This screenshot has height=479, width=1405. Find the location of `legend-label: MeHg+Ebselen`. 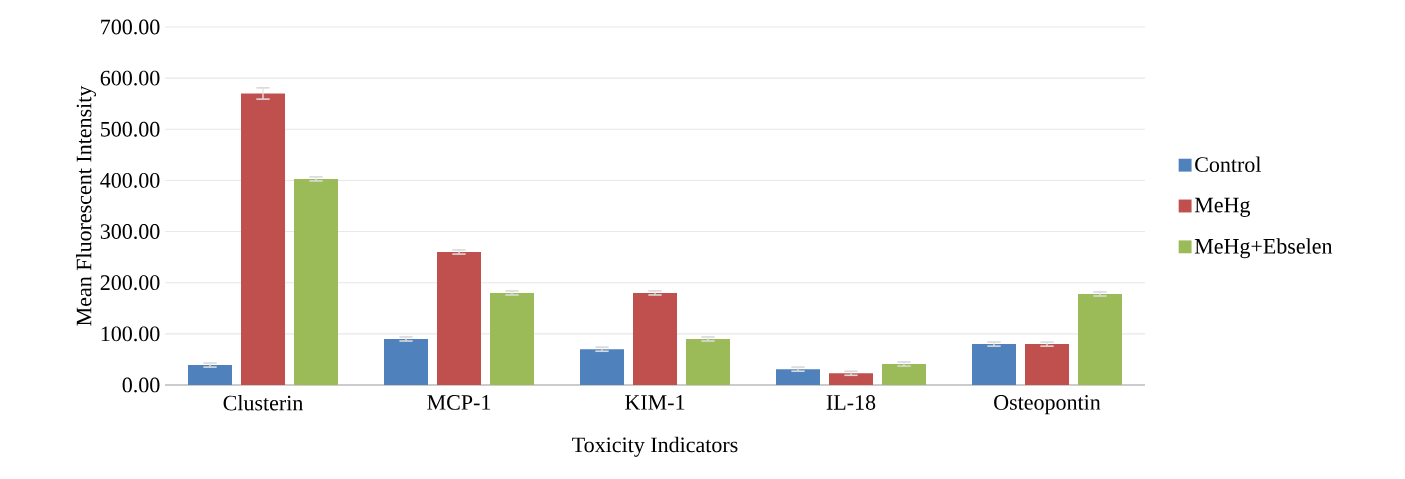

legend-label: MeHg+Ebselen is located at coordinates (1263, 248).